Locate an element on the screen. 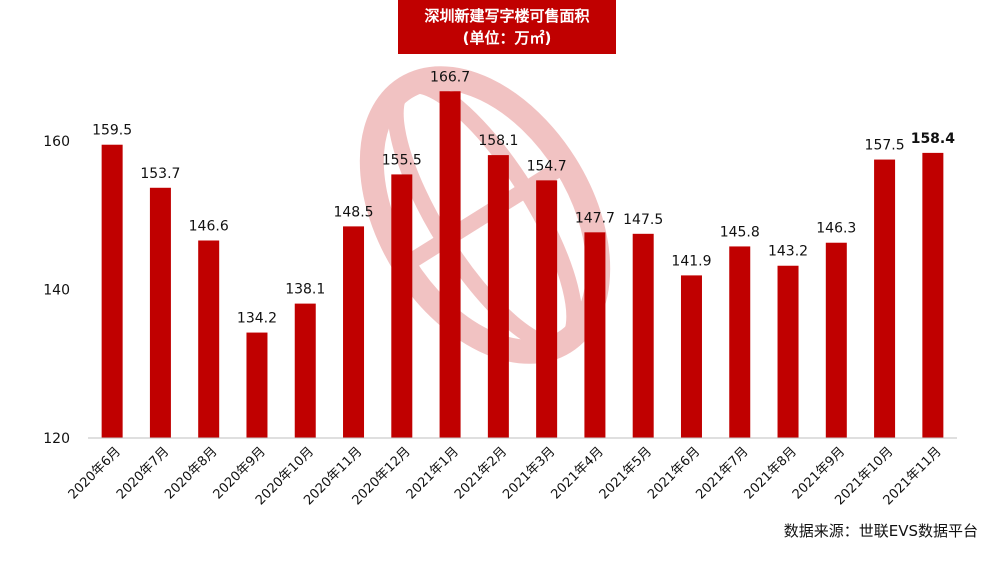  source-note: 数据来源：世联EVS数据平台 is located at coordinates (880, 531).